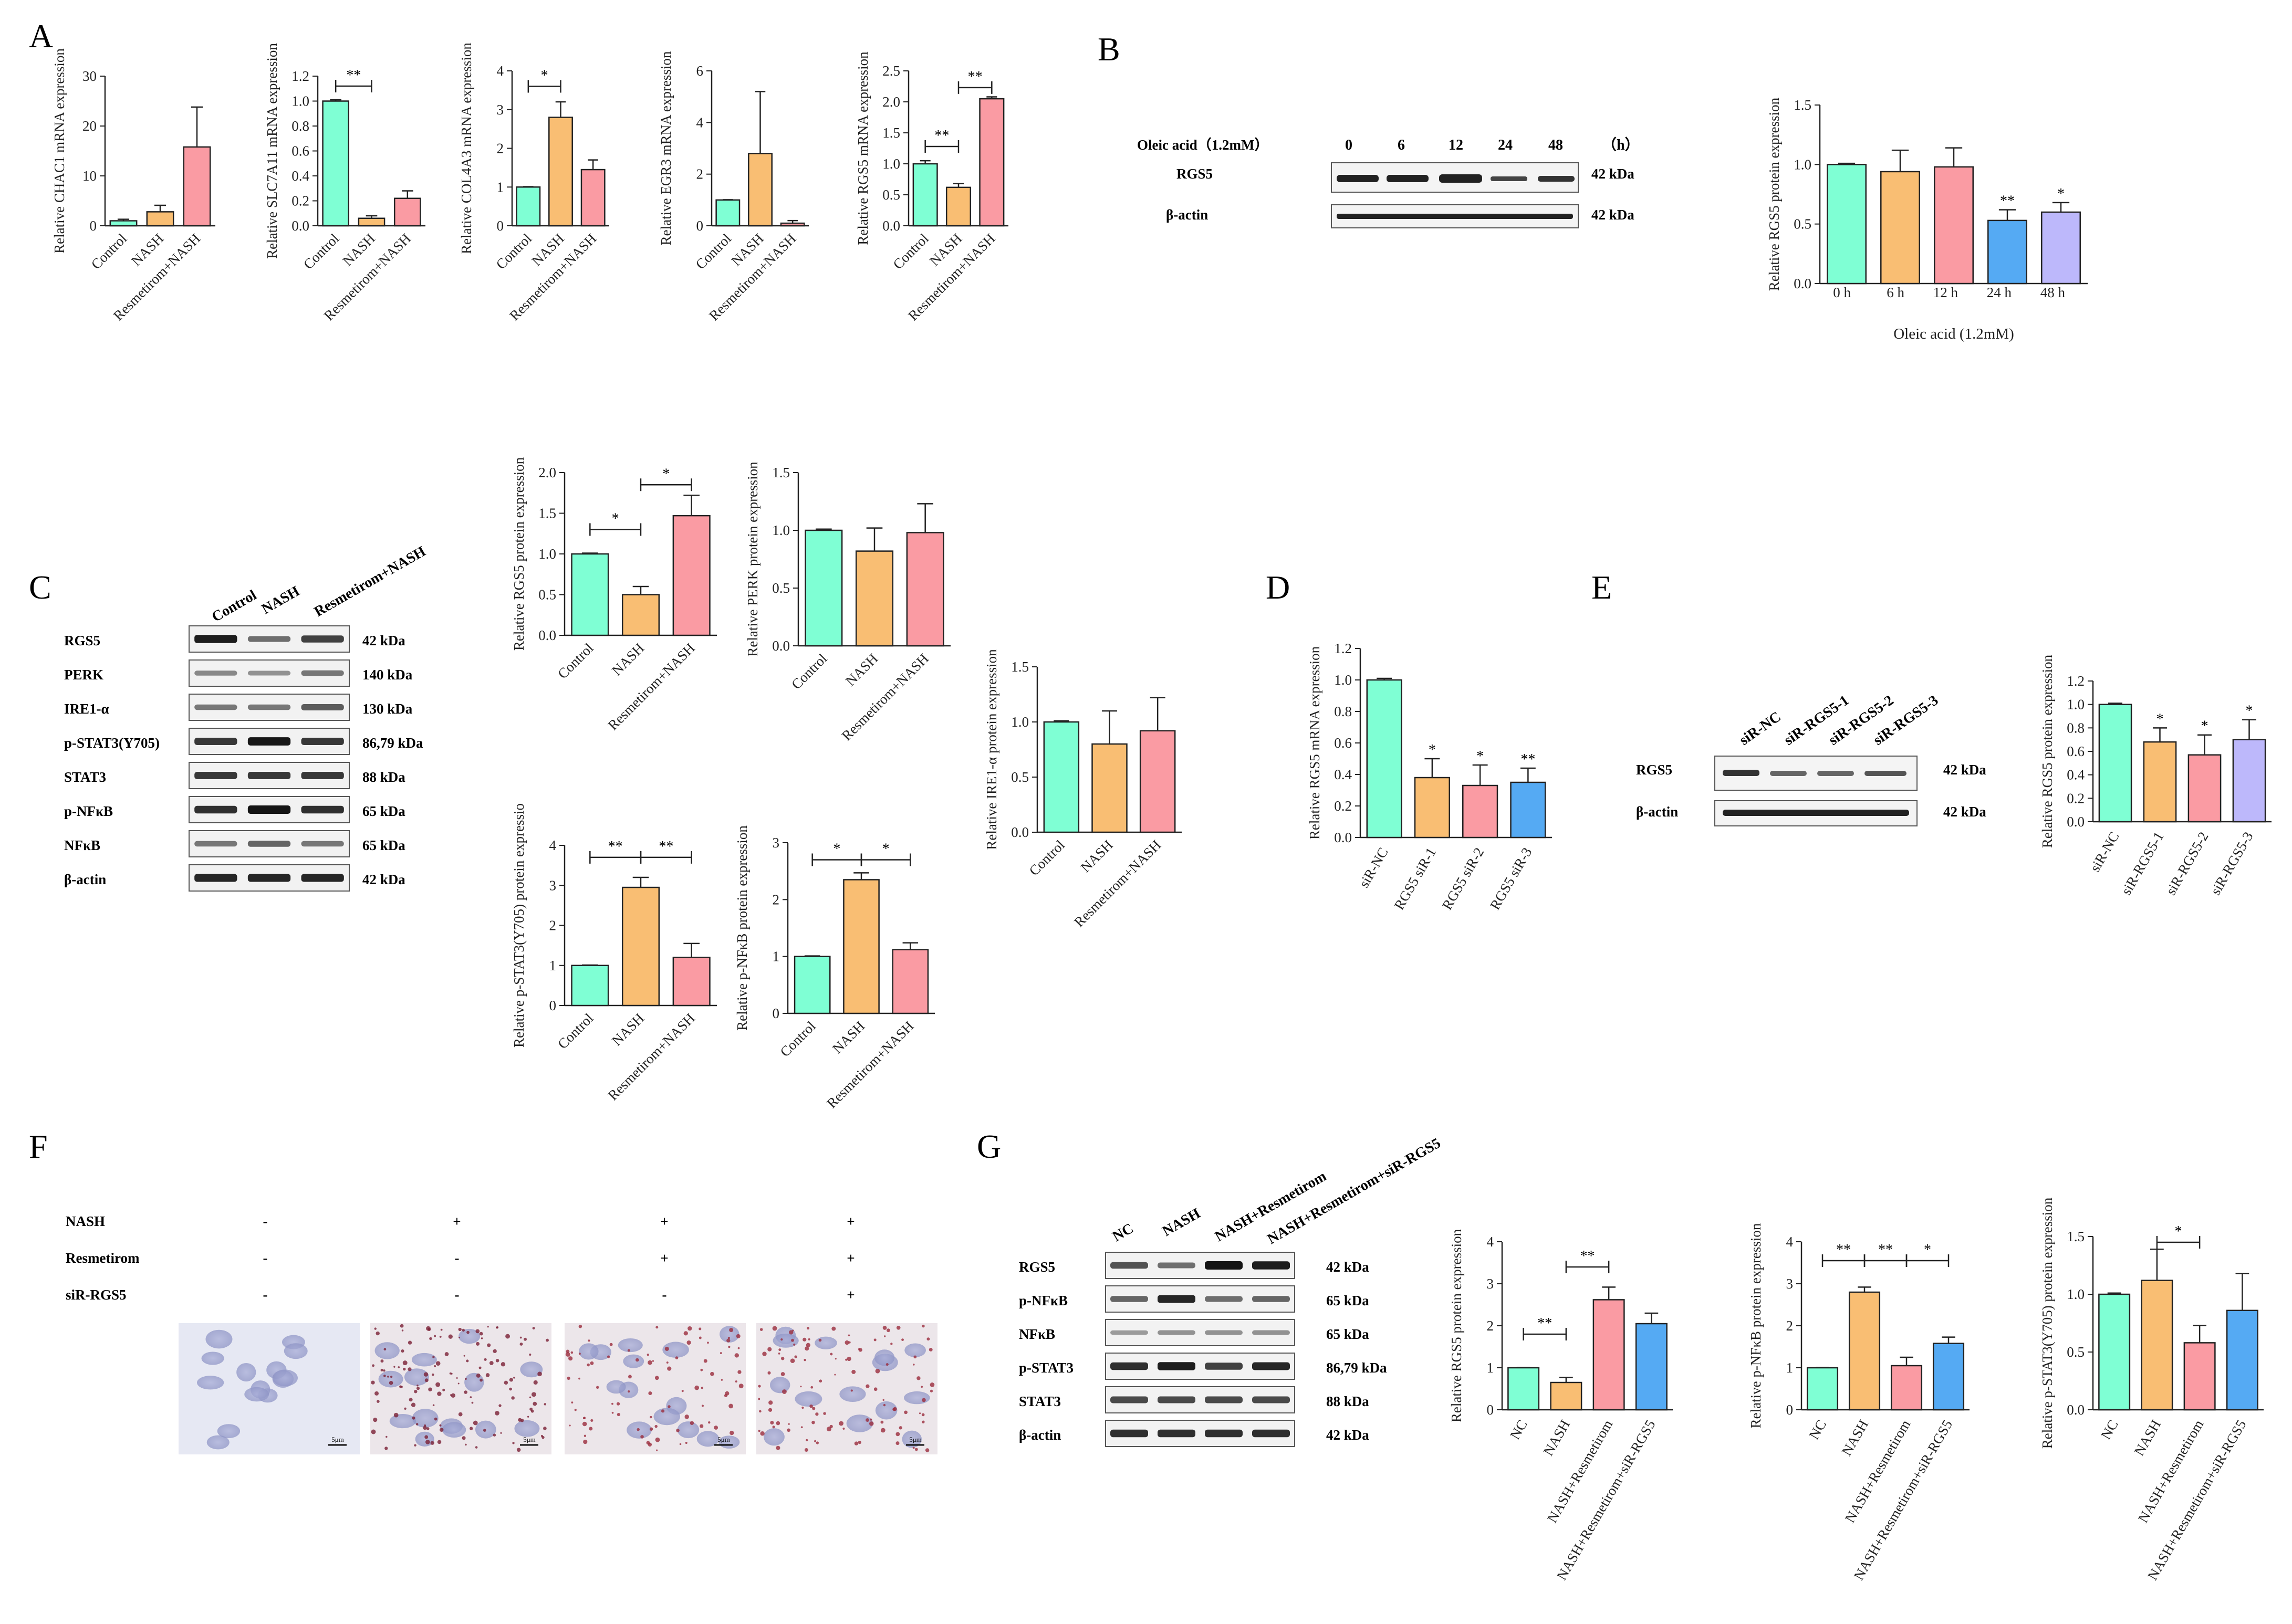 This screenshot has width=2292, height=1624. I want to click on blot-b-row-label: β-actin, so click(1187, 215).